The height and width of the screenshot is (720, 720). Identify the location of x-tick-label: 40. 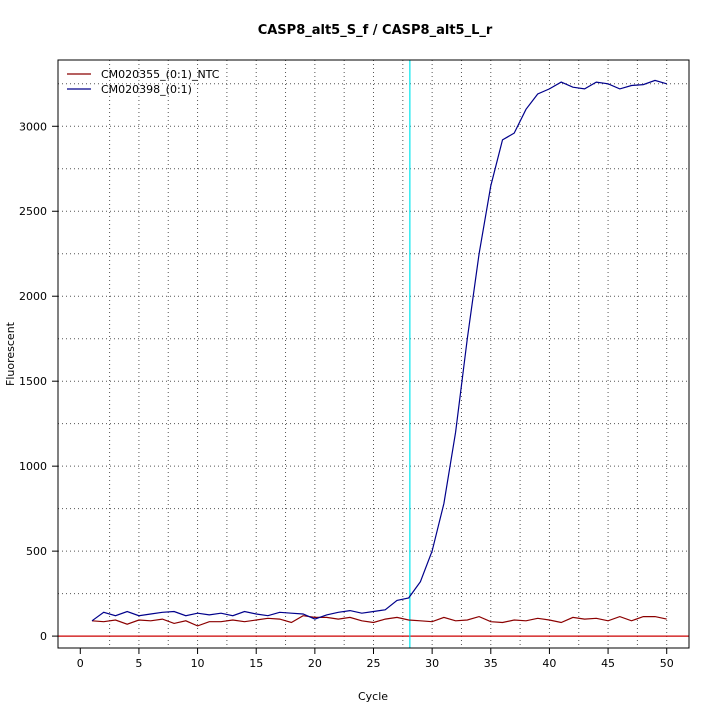
(549, 663).